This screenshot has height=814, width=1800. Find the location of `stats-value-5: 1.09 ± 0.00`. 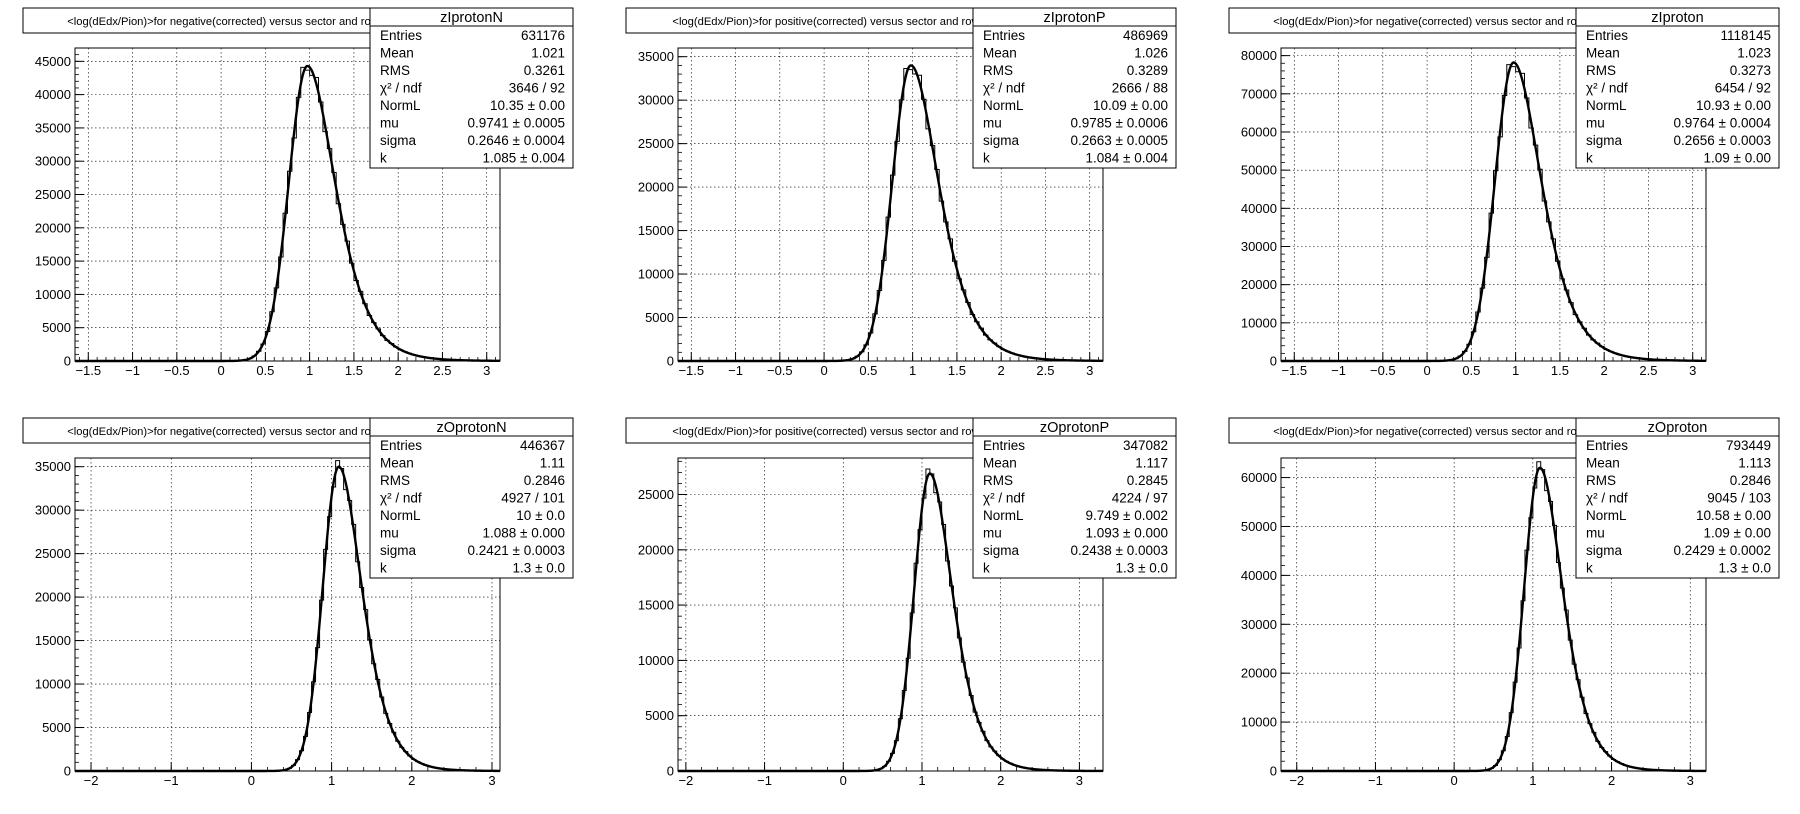

stats-value-5: 1.09 ± 0.00 is located at coordinates (1737, 533).